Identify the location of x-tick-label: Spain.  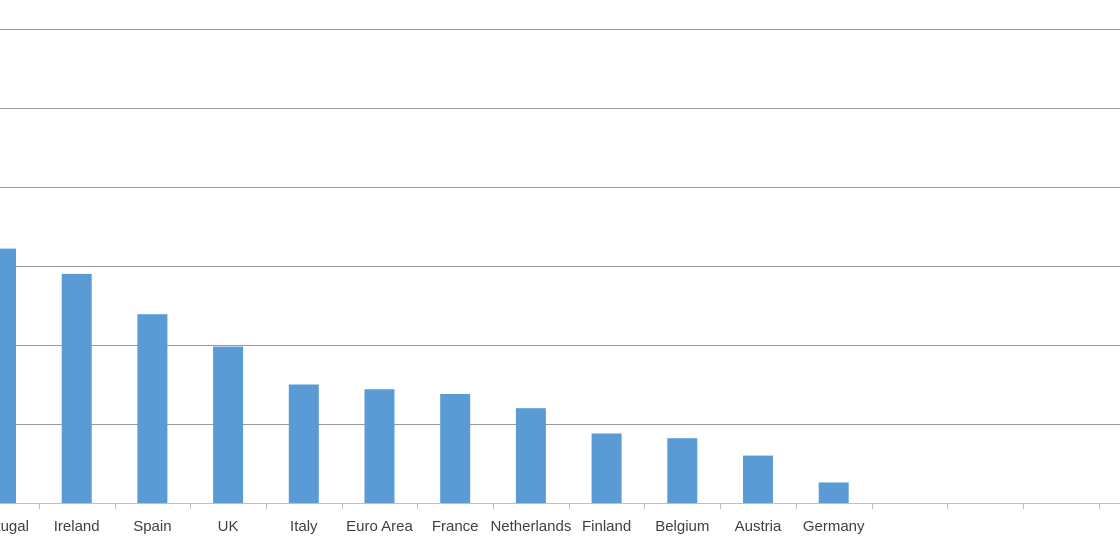
(152, 526).